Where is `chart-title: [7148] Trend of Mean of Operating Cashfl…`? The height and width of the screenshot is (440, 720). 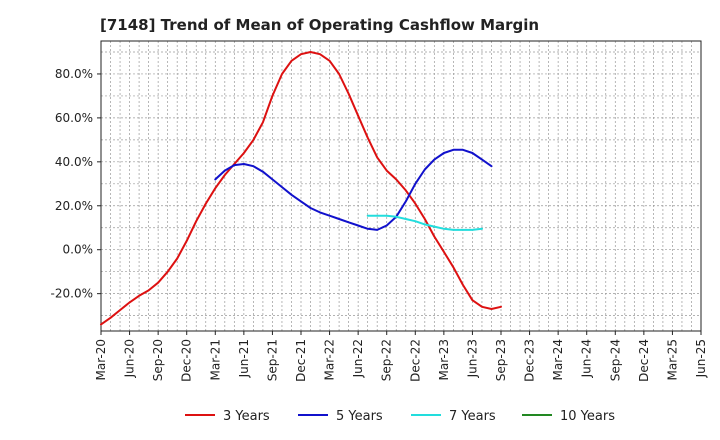 chart-title: [7148] Trend of Mean of Operating Cashfl… is located at coordinates (319, 25).